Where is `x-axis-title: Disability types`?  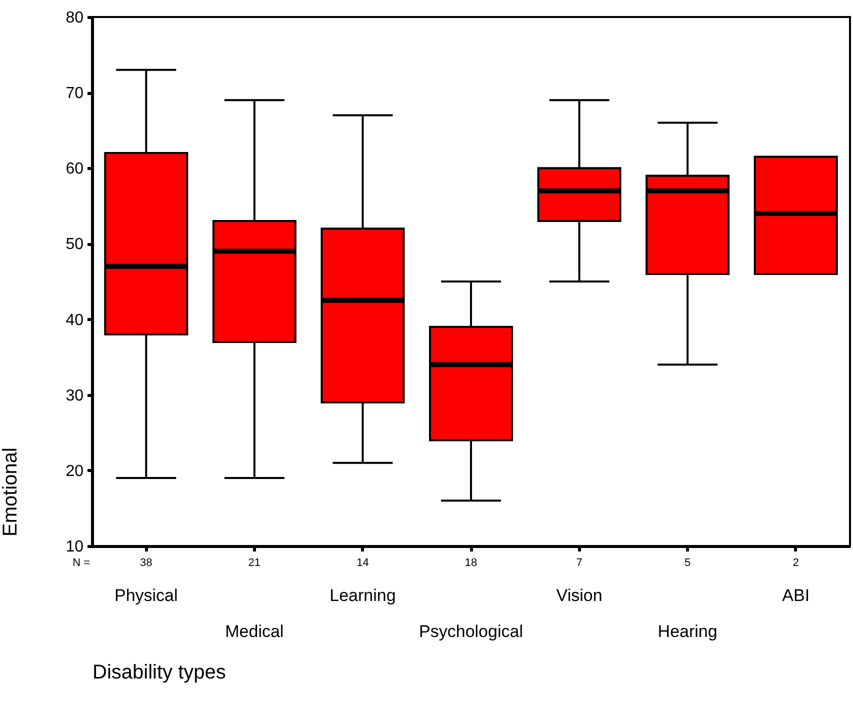 x-axis-title: Disability types is located at coordinates (159, 673).